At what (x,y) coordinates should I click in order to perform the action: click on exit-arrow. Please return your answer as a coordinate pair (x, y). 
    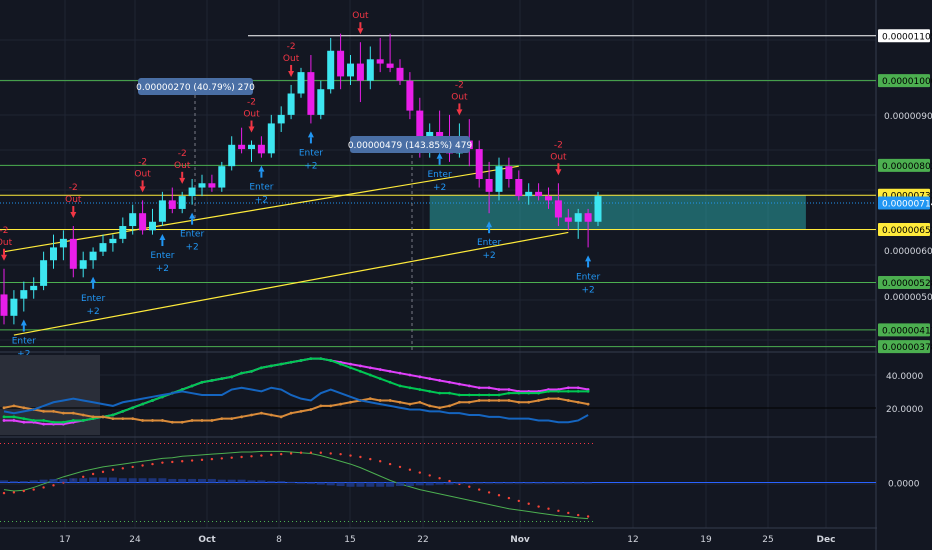
    Looking at the image, I should click on (4, 257).